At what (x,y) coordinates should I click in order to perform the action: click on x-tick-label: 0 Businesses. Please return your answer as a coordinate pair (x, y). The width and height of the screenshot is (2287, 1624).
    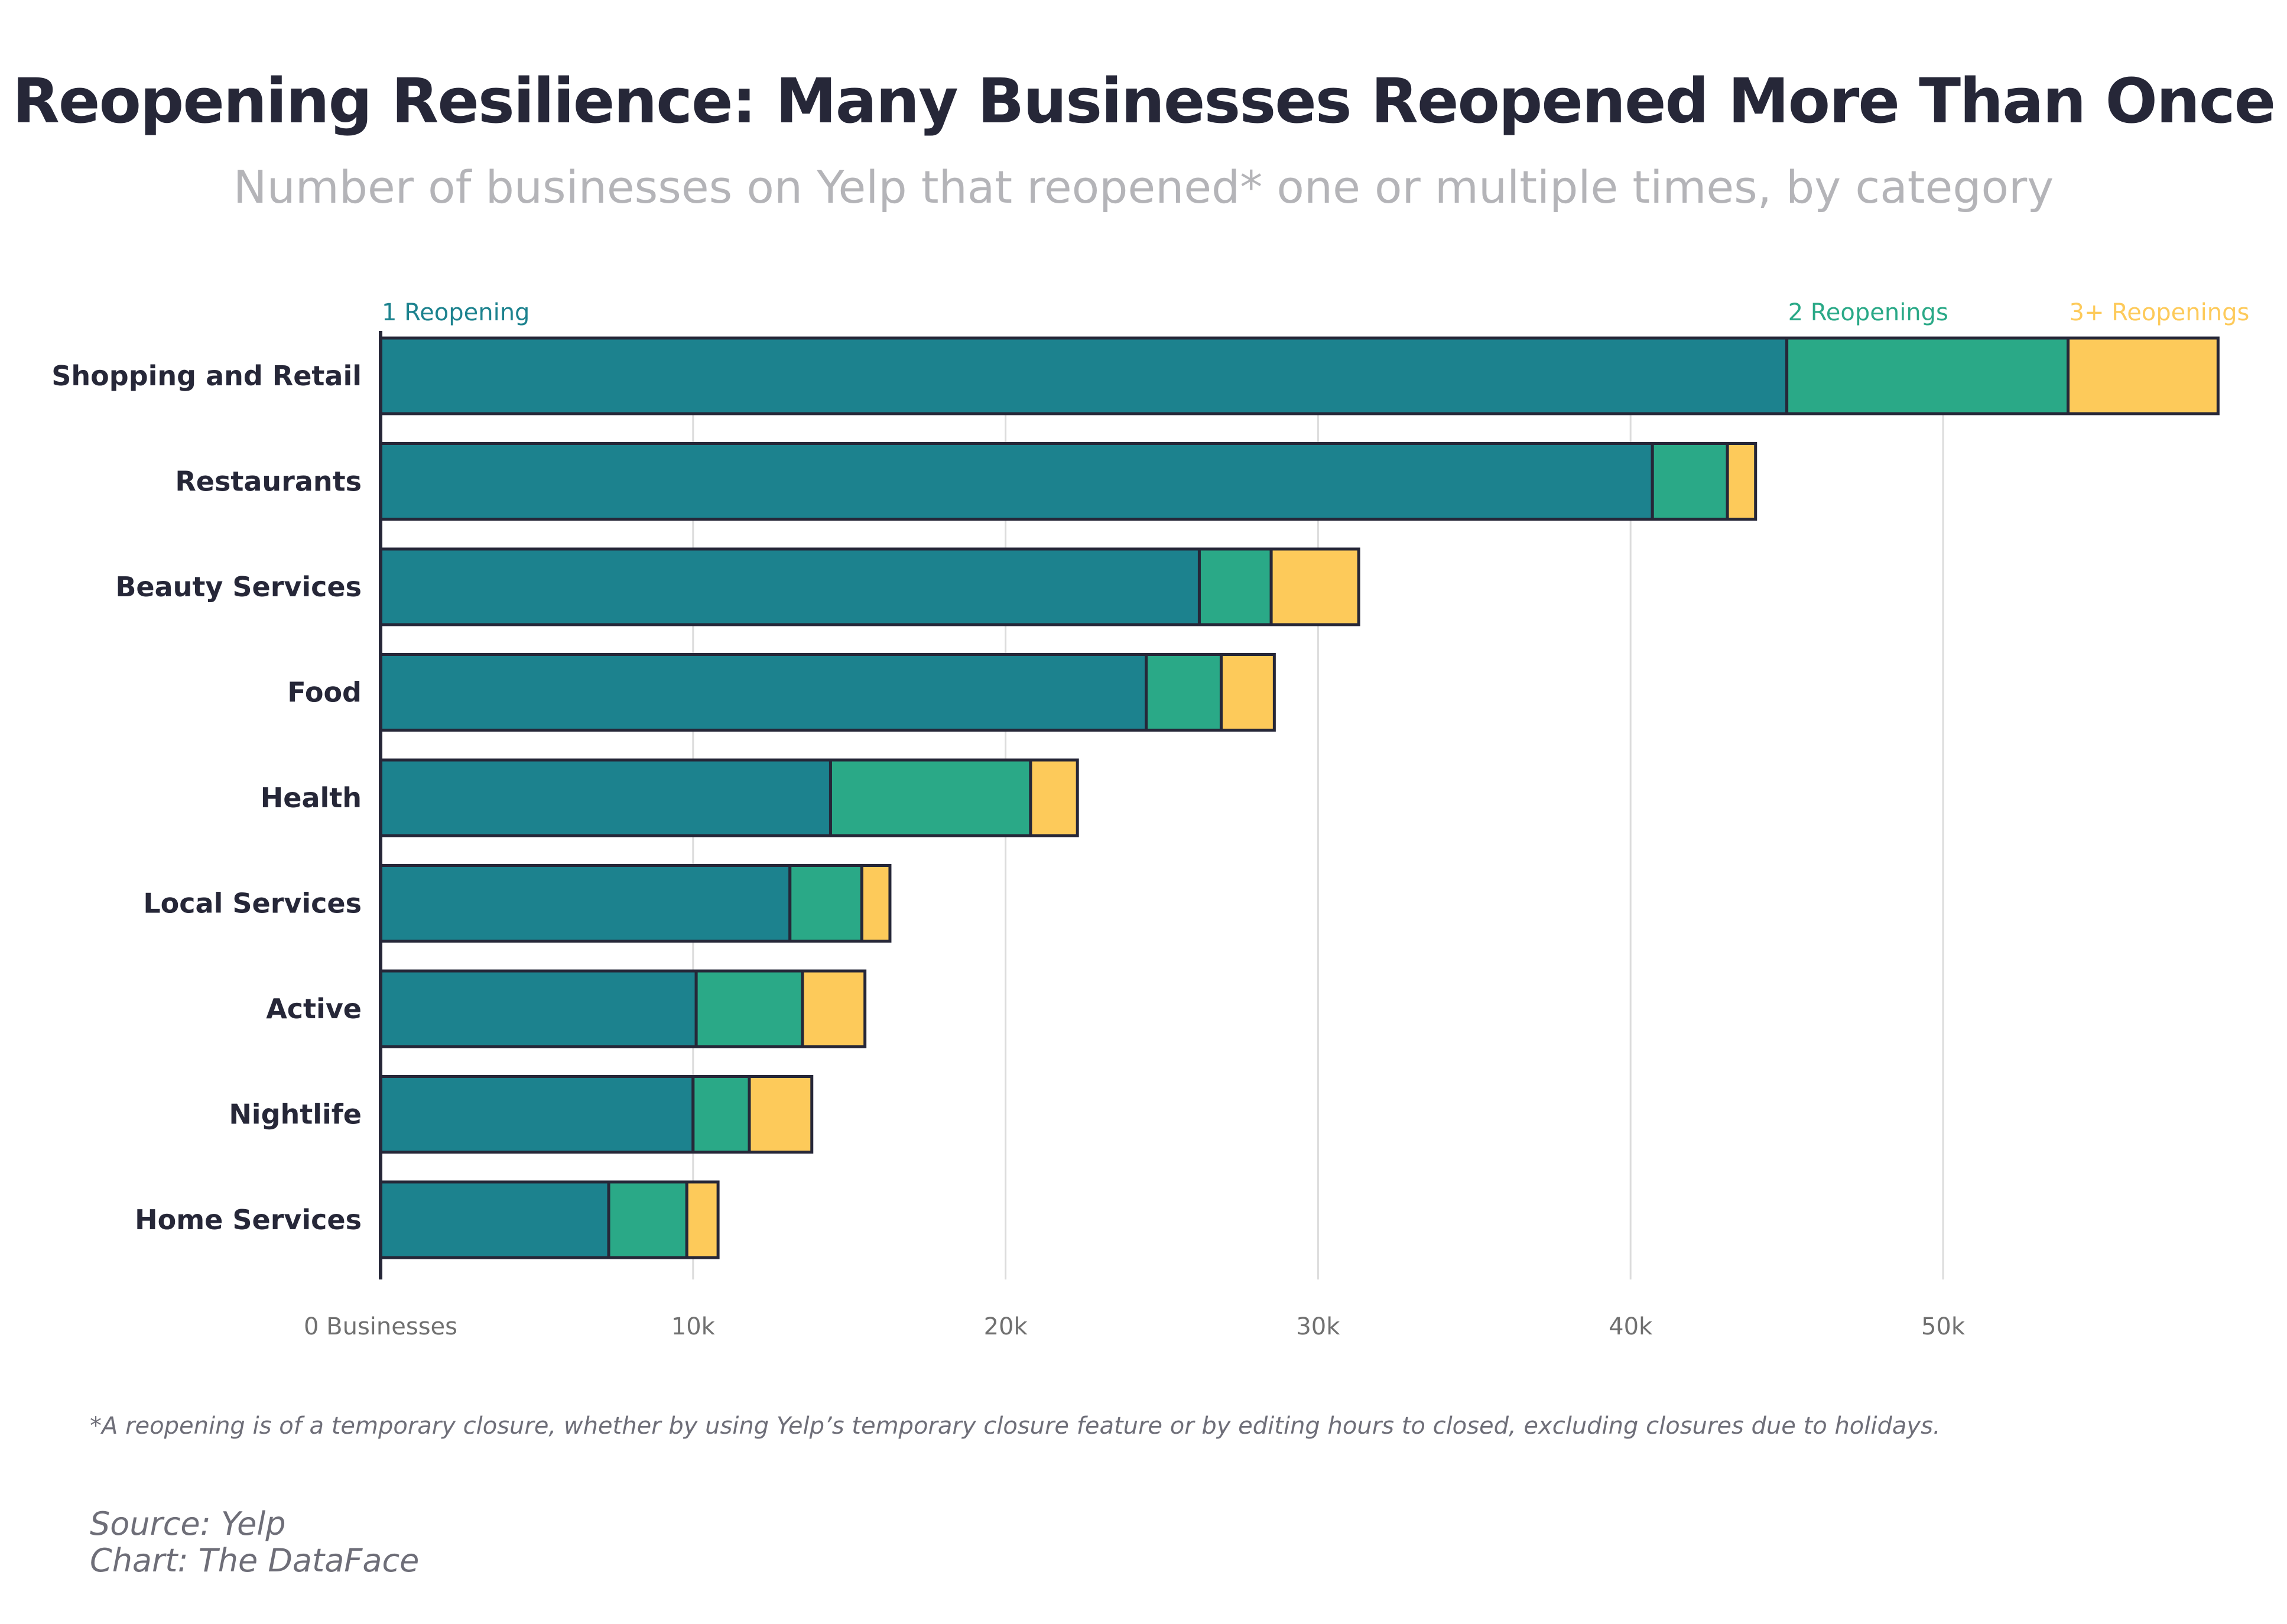
    Looking at the image, I should click on (380, 1326).